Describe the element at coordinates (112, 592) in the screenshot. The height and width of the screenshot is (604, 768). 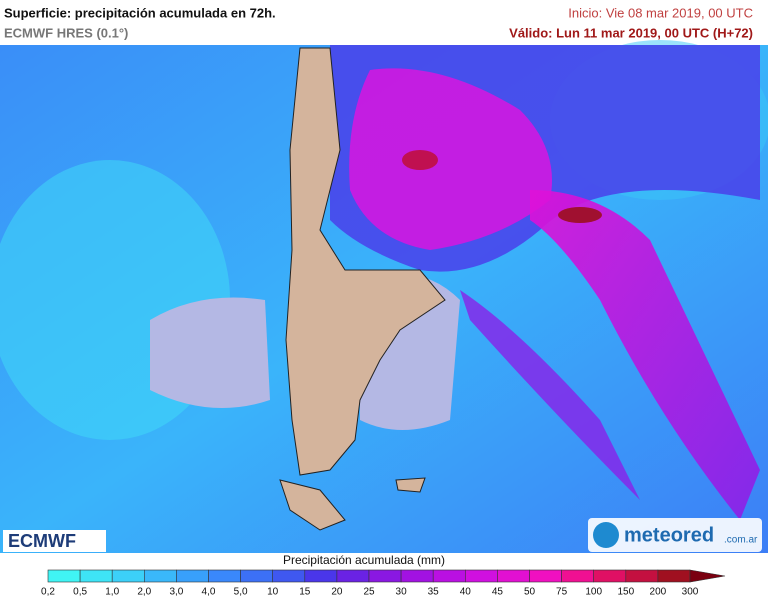
I see `legend-label: 1,0` at that location.